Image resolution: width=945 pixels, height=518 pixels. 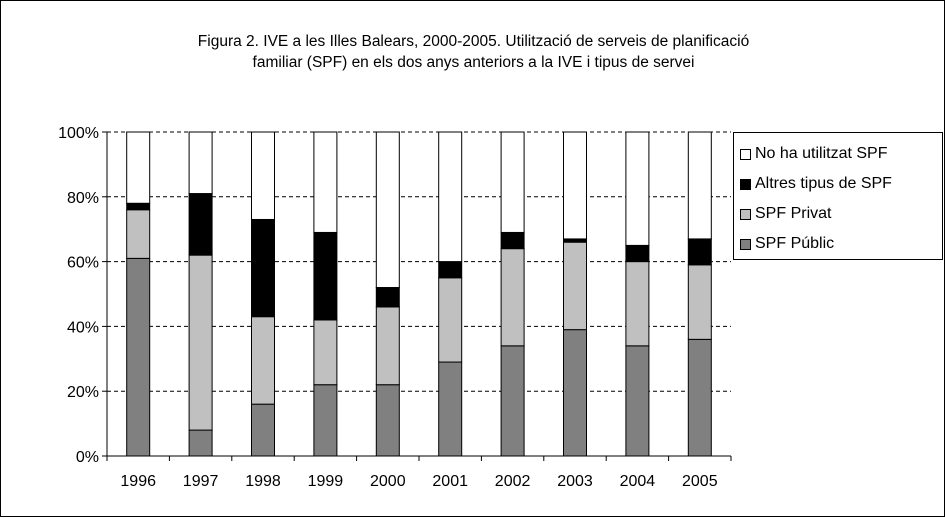 What do you see at coordinates (138, 357) in the screenshot?
I see `bar-segment-1996-spf-p-blic` at bounding box center [138, 357].